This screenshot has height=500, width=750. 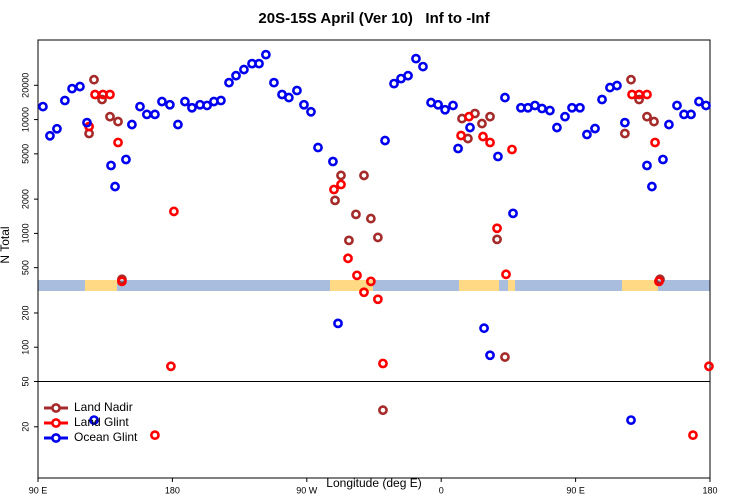 What do you see at coordinates (103, 407) in the screenshot?
I see `legend-label: Land Nadir` at bounding box center [103, 407].